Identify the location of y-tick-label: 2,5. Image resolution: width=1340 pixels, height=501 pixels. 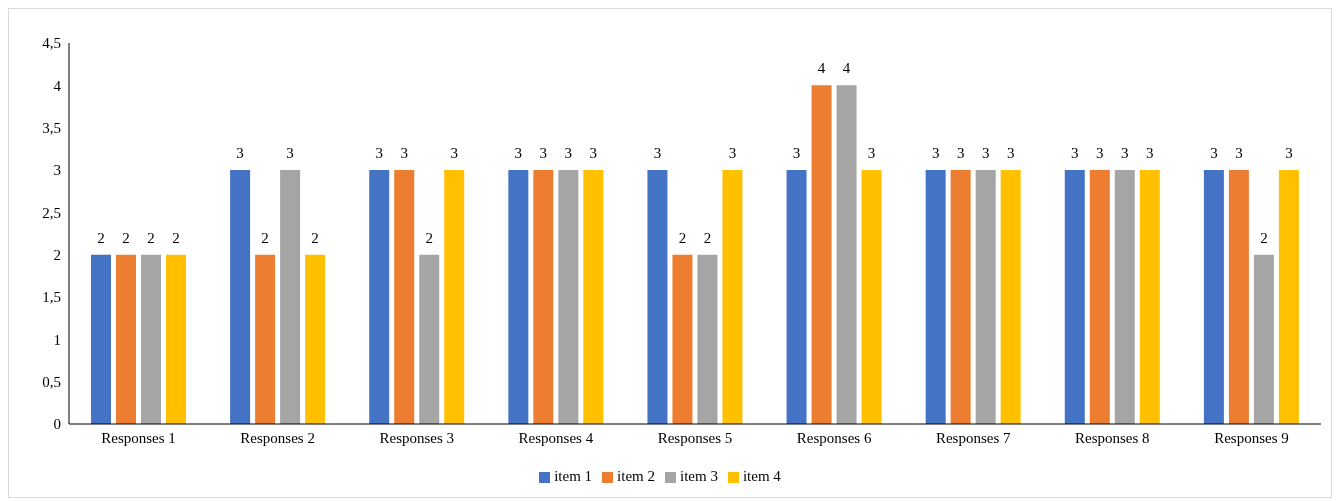
(51, 212).